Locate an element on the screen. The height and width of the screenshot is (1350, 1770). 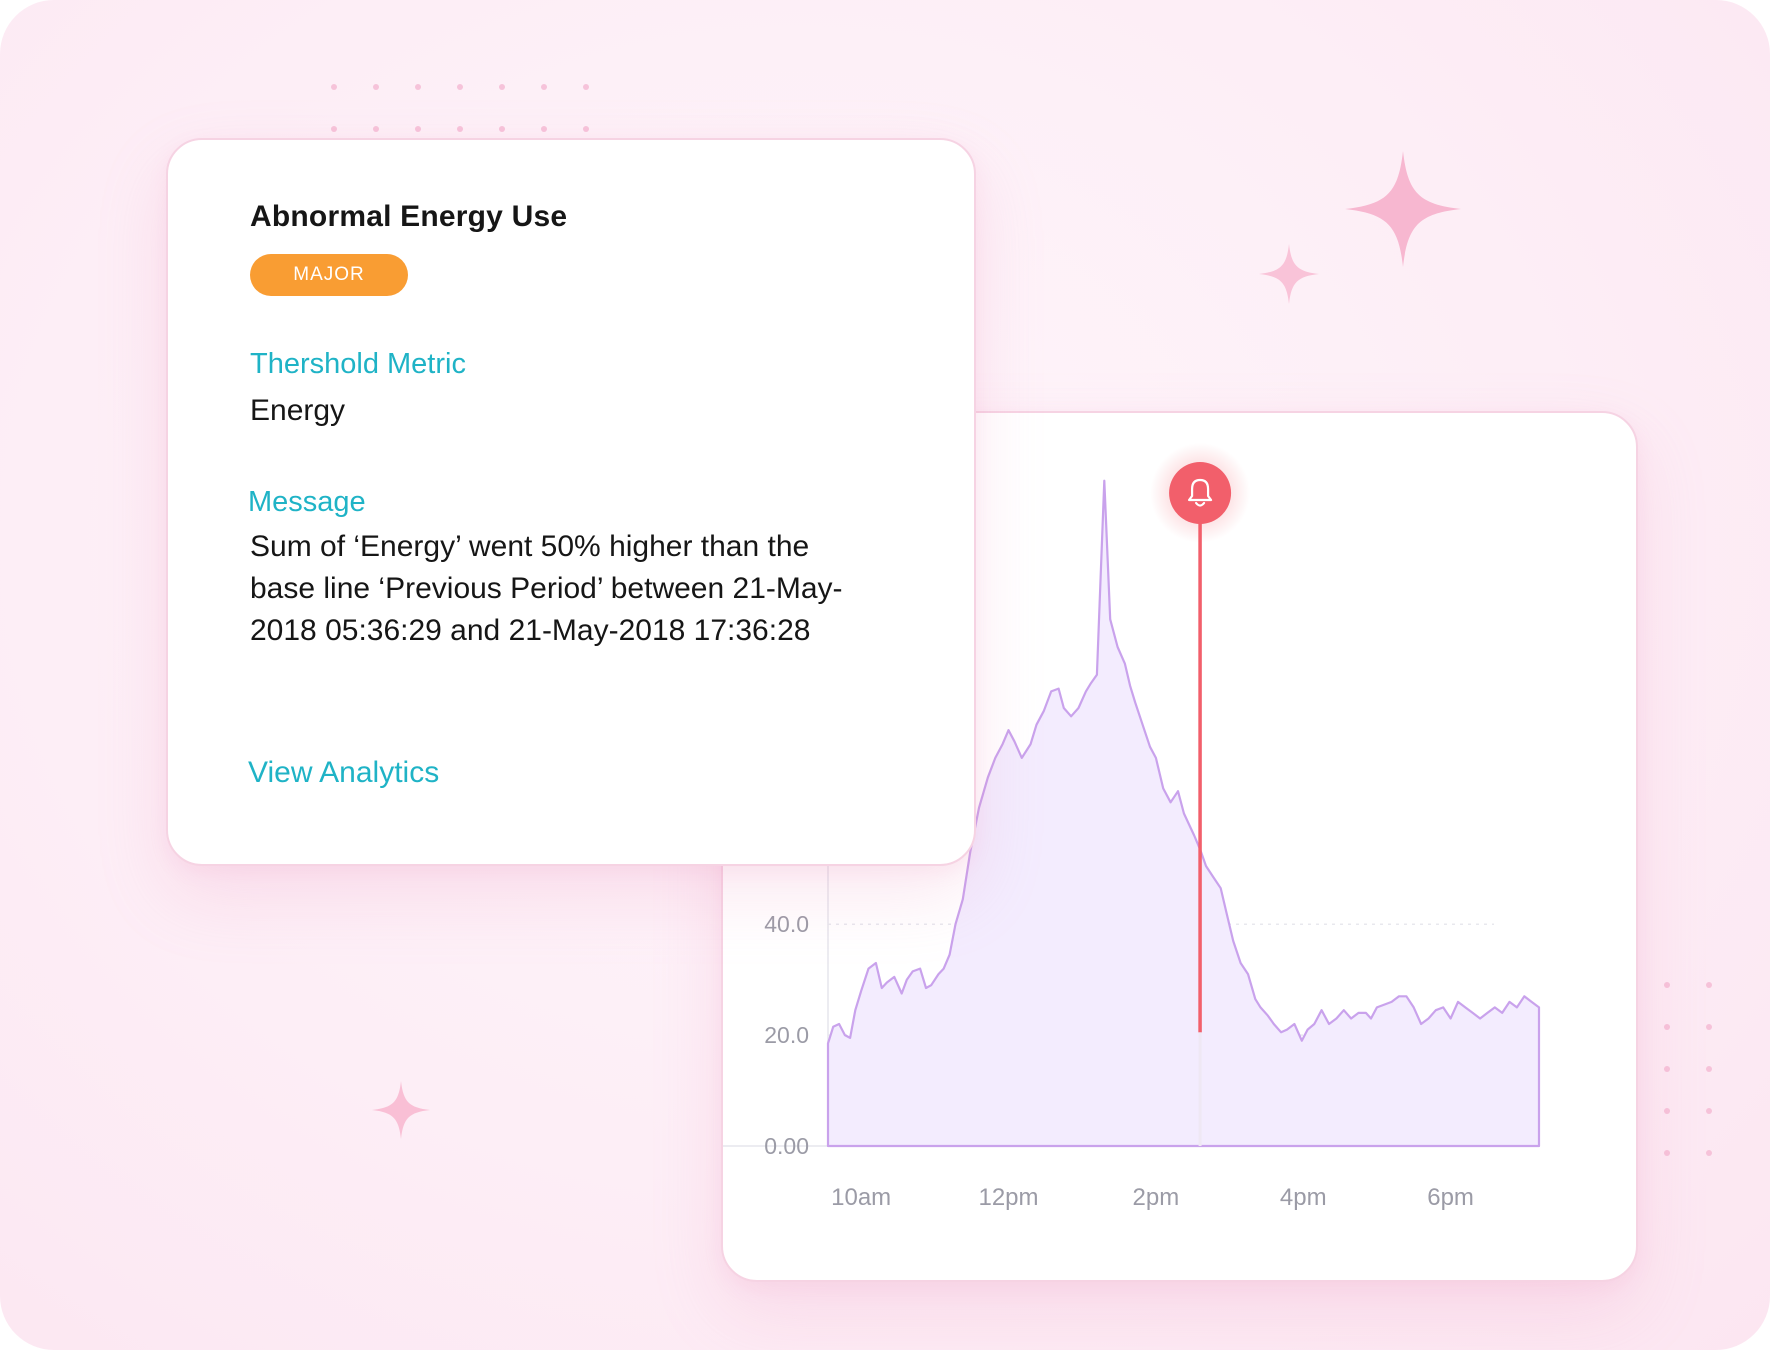
x-tick-label: 4pm is located at coordinates (1303, 1197).